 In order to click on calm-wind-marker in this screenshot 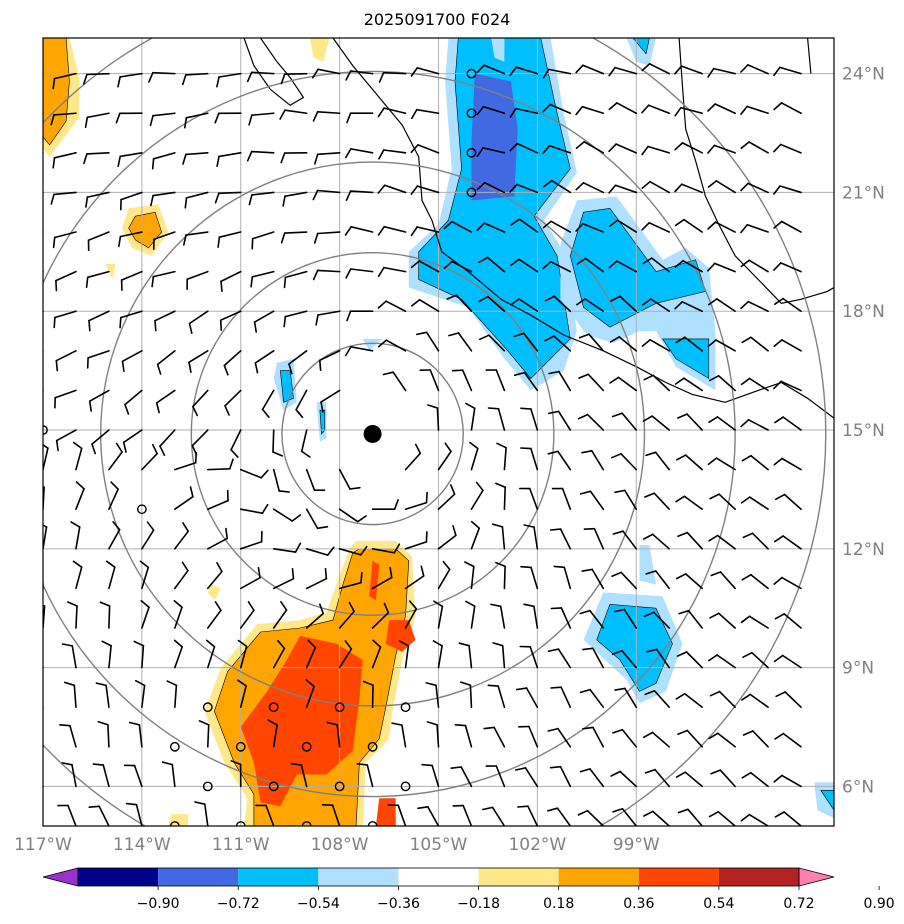, I will do `click(273, 707)`.